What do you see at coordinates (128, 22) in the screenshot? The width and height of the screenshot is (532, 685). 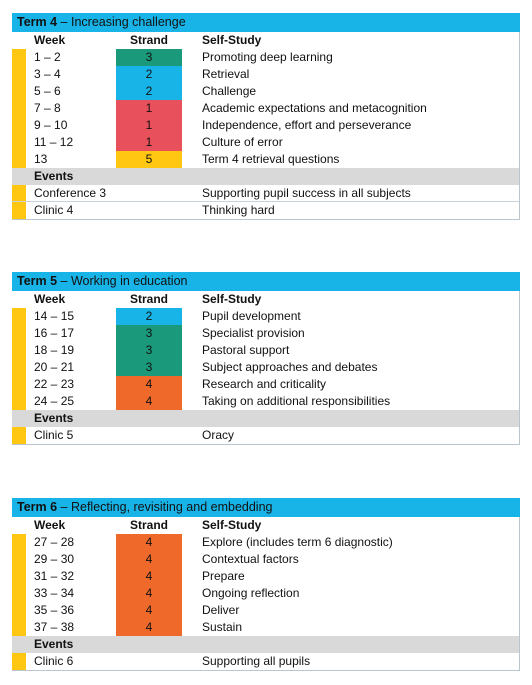 I see `term-name: Increasing challenge` at bounding box center [128, 22].